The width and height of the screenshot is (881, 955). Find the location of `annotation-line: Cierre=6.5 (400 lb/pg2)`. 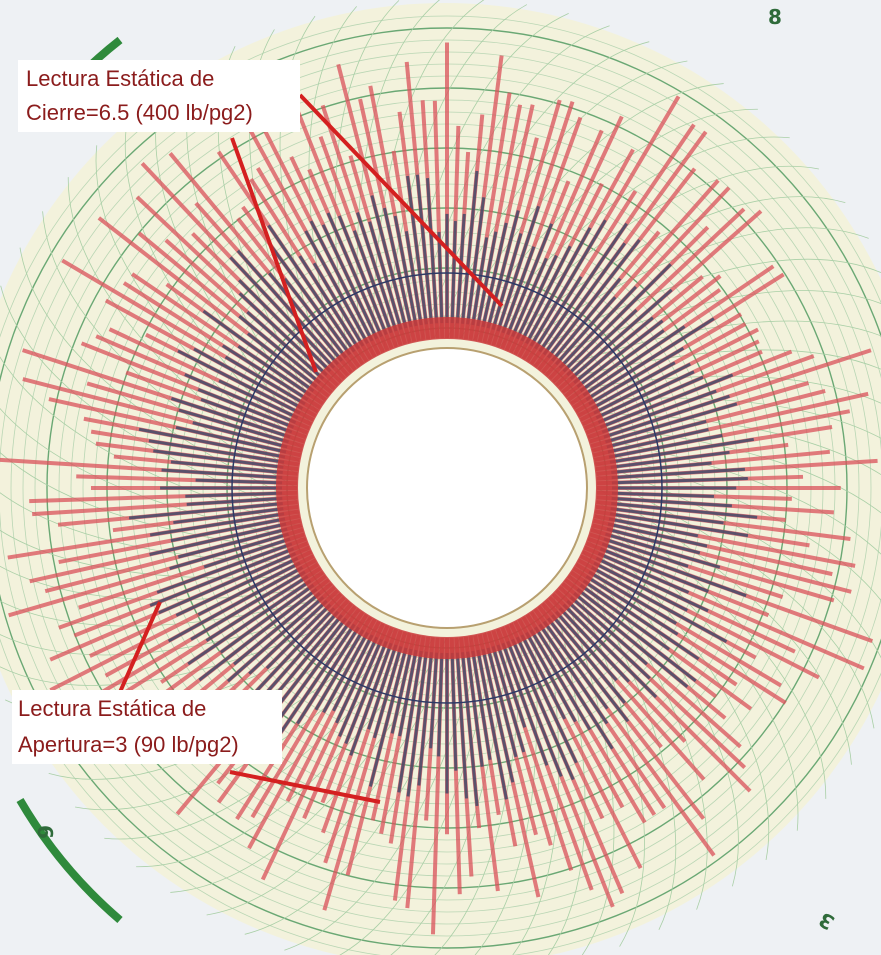

annotation-line: Cierre=6.5 (400 lb/pg2) is located at coordinates (139, 112).